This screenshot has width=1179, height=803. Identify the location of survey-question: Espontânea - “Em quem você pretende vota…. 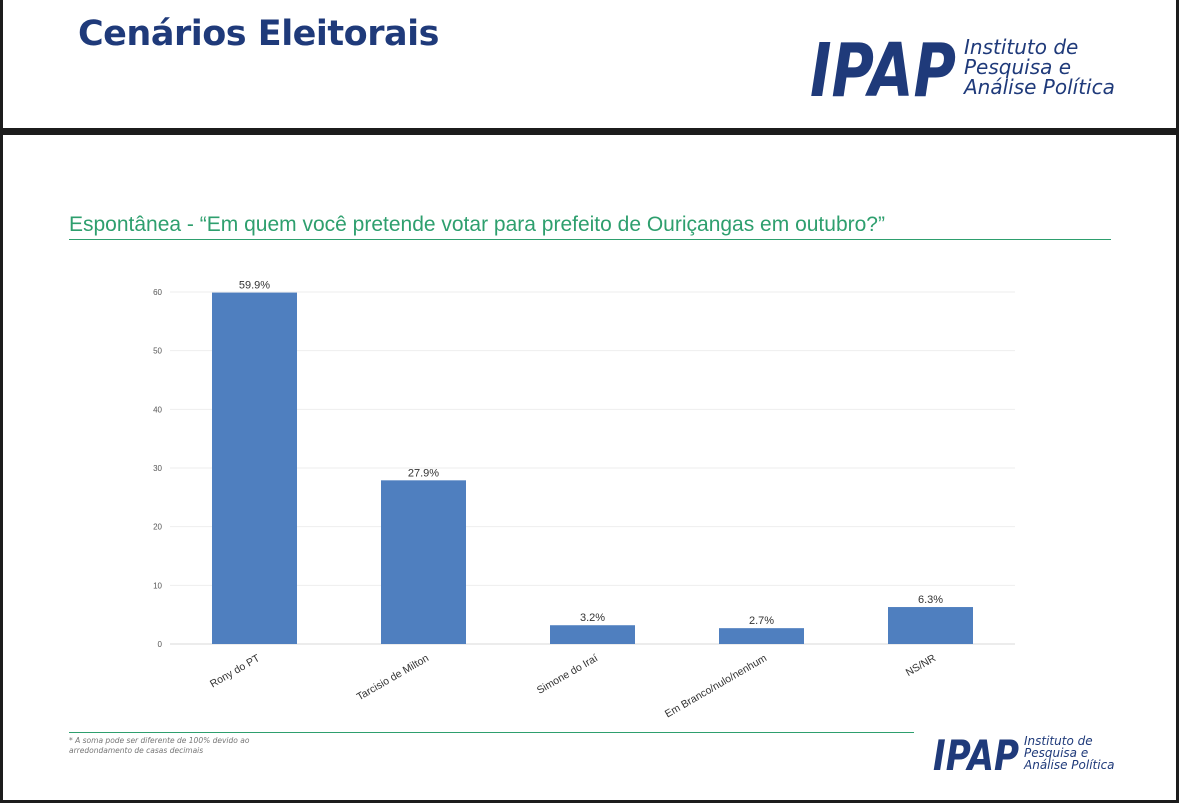
(590, 226).